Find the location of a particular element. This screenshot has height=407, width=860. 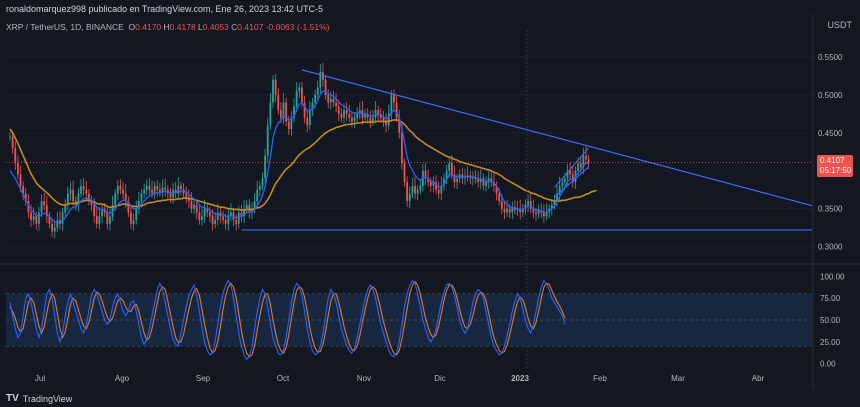

time-tick-label: Abr is located at coordinates (758, 378).